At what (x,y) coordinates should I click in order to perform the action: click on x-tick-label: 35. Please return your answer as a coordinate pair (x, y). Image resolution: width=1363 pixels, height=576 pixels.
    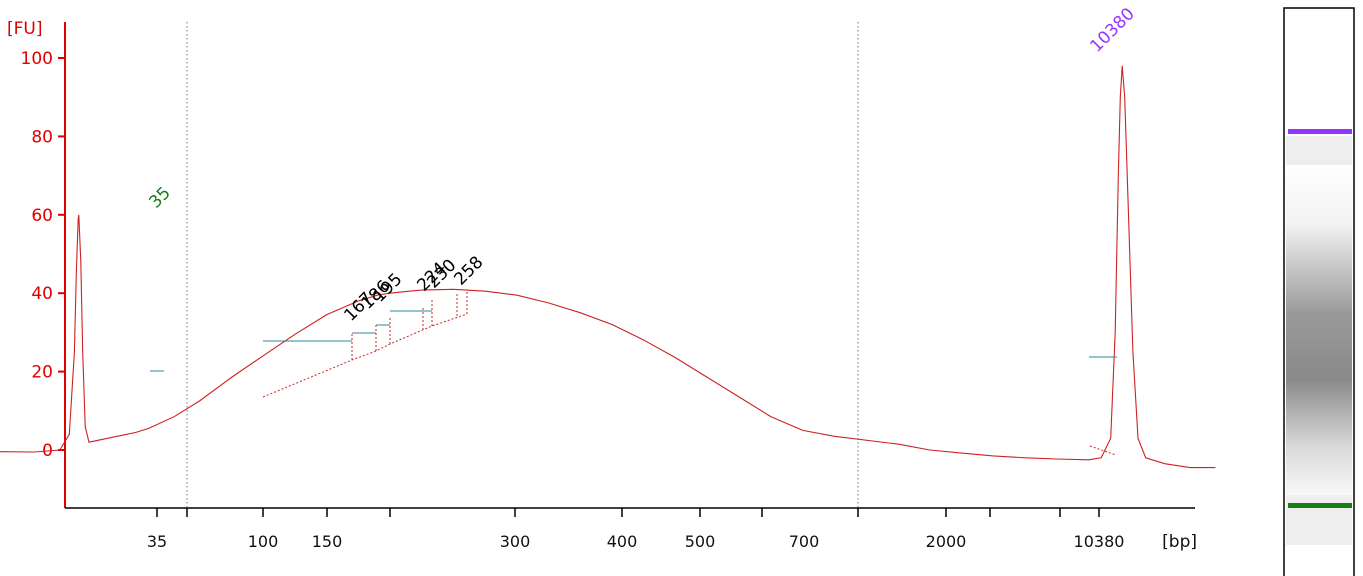
    Looking at the image, I should click on (157, 541).